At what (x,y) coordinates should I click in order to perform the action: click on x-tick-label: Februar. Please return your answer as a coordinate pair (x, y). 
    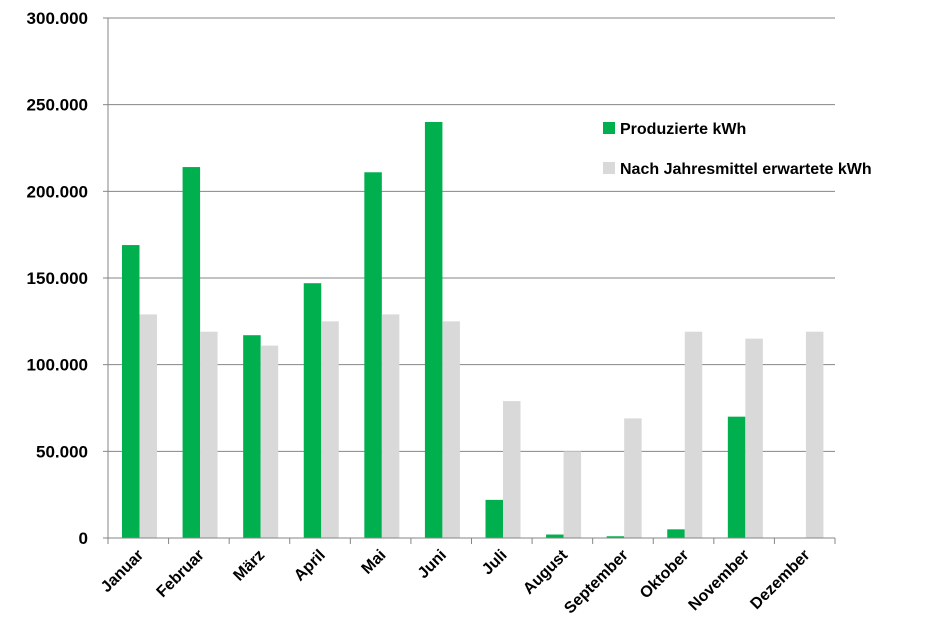
    Looking at the image, I should click on (181, 574).